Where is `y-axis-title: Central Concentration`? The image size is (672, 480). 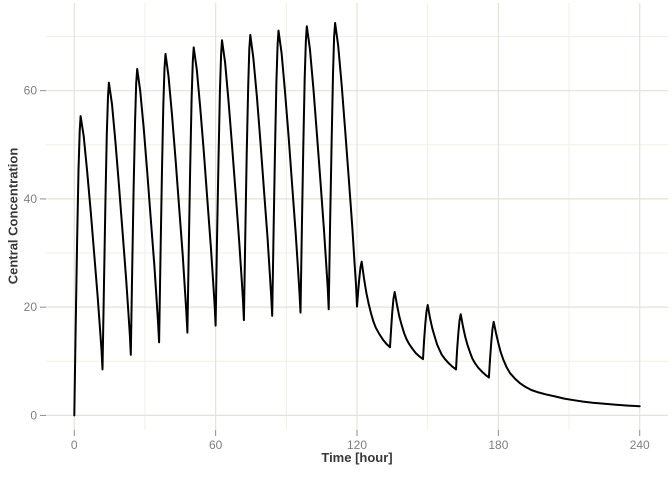
y-axis-title: Central Concentration is located at coordinates (13, 216).